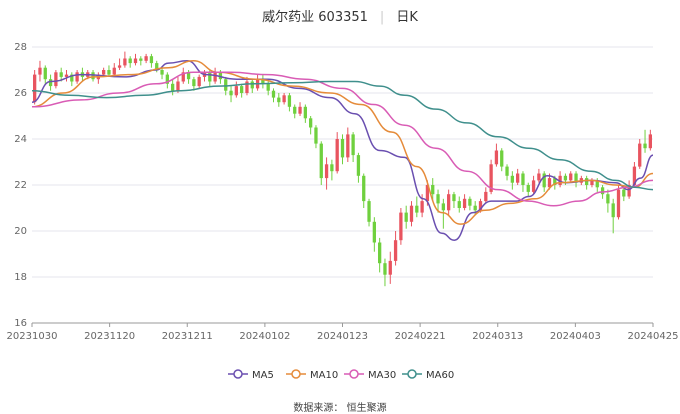 The width and height of the screenshot is (680, 414). What do you see at coordinates (342, 336) in the screenshot?
I see `x-tick-label: 20240123` at bounding box center [342, 336].